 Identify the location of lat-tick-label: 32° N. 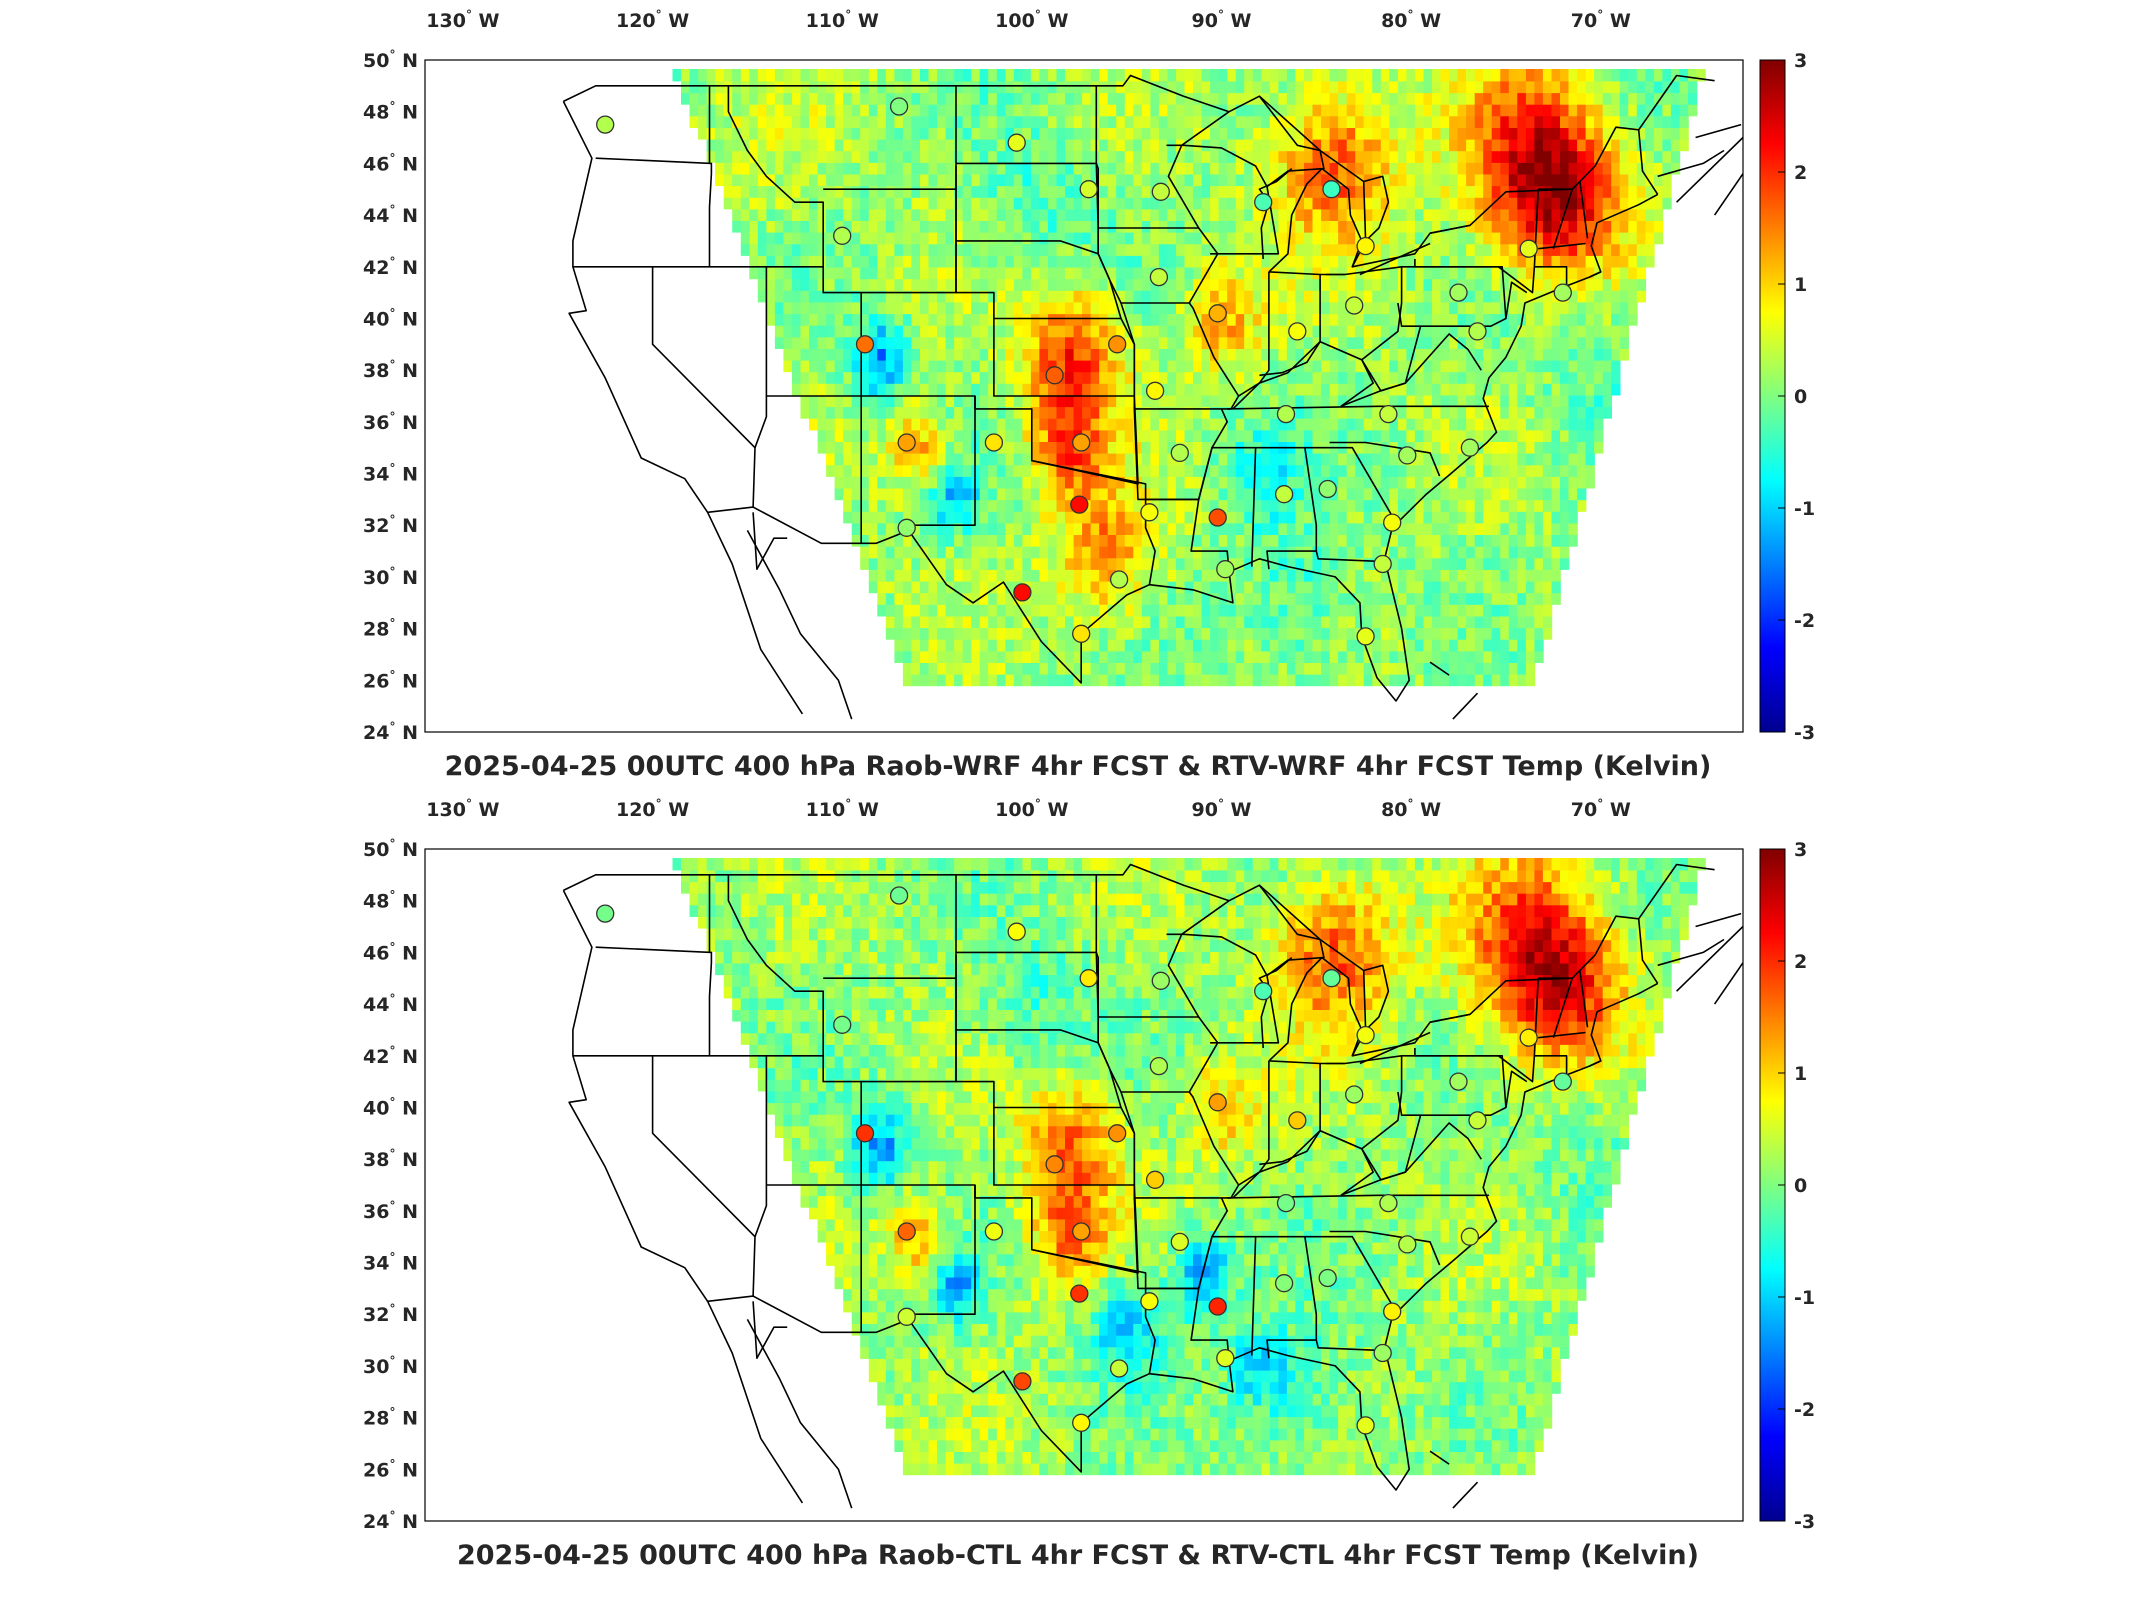
(390, 525).